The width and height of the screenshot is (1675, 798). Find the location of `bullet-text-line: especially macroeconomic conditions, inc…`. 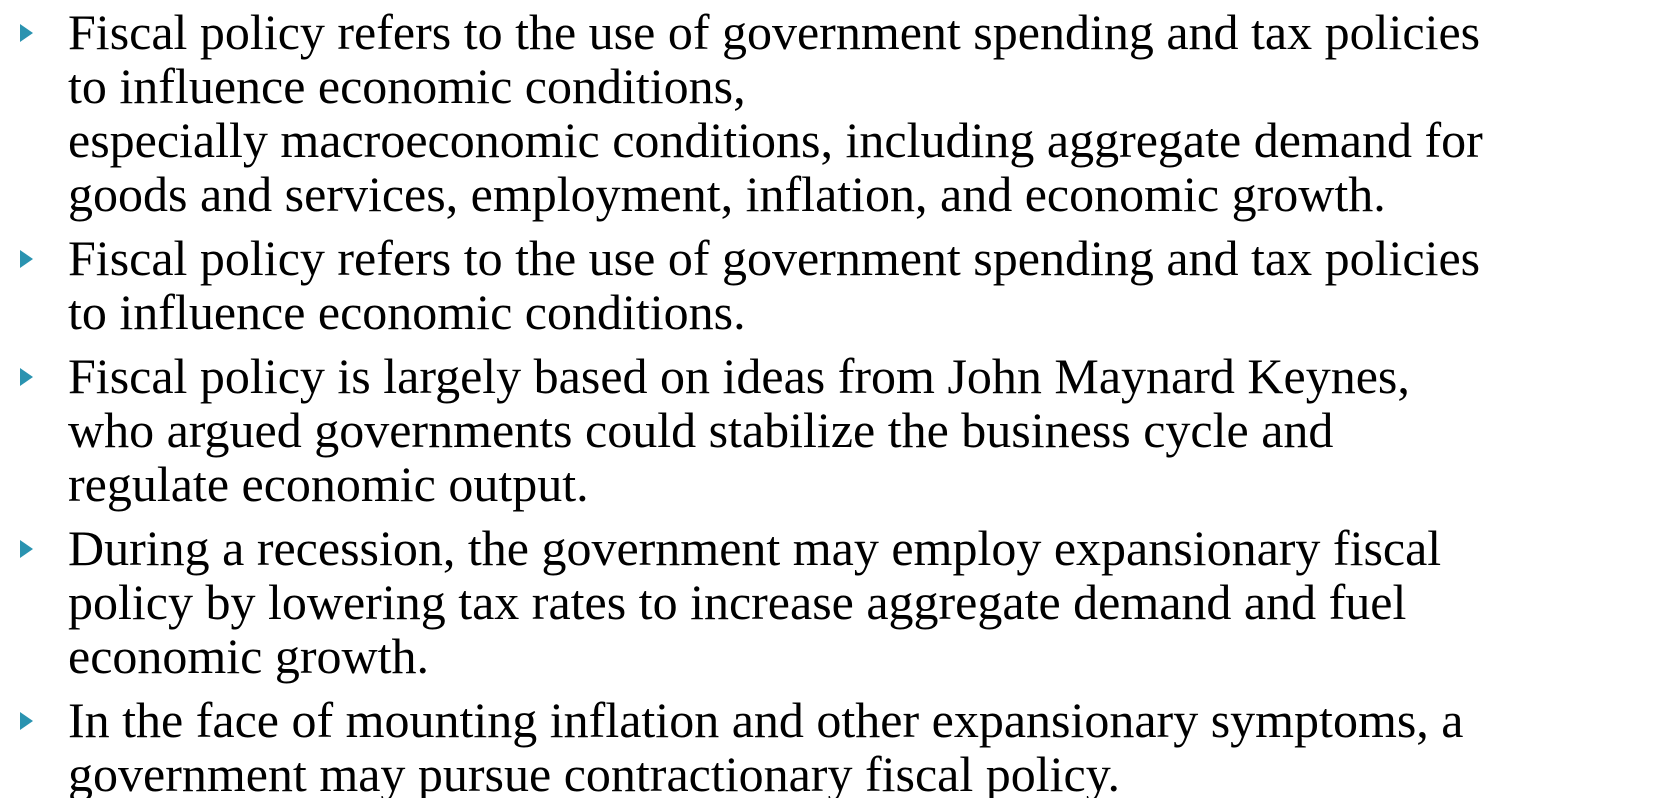

bullet-text-line: especially macroeconomic conditions, inc… is located at coordinates (775, 140).